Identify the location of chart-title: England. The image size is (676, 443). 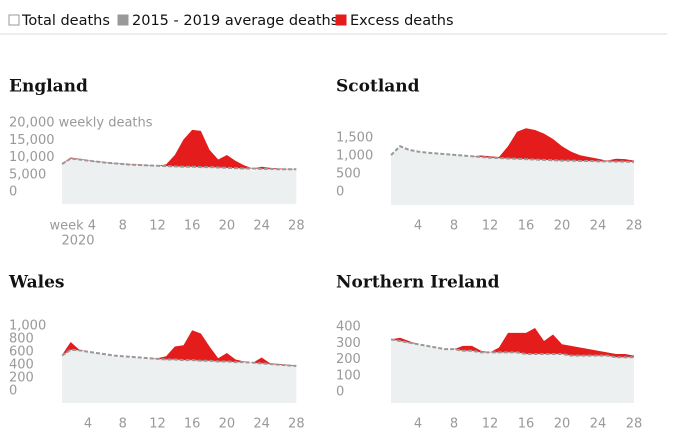
(48, 87).